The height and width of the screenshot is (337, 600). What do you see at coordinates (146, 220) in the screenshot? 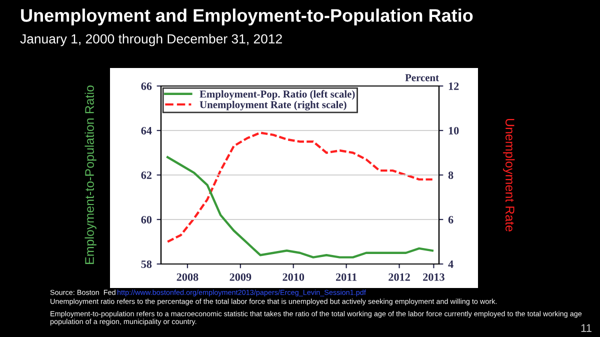
I see `y-tick-label: 60` at bounding box center [146, 220].